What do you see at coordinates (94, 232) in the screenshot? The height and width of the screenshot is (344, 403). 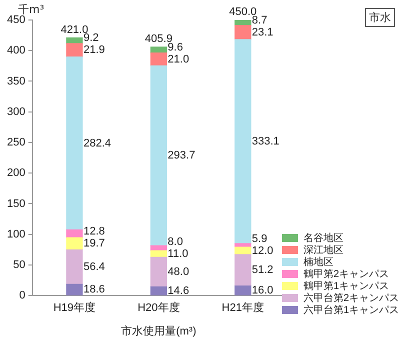 I see `text: 12.8` at bounding box center [94, 232].